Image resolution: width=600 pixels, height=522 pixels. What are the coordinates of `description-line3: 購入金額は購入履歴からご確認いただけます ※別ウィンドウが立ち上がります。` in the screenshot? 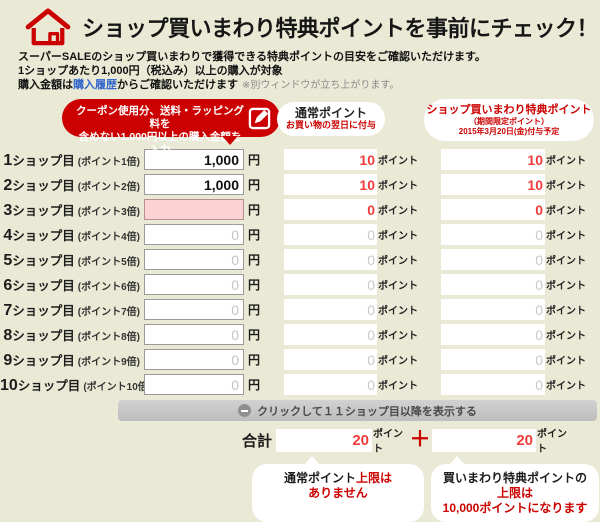 It's located at (309, 85).